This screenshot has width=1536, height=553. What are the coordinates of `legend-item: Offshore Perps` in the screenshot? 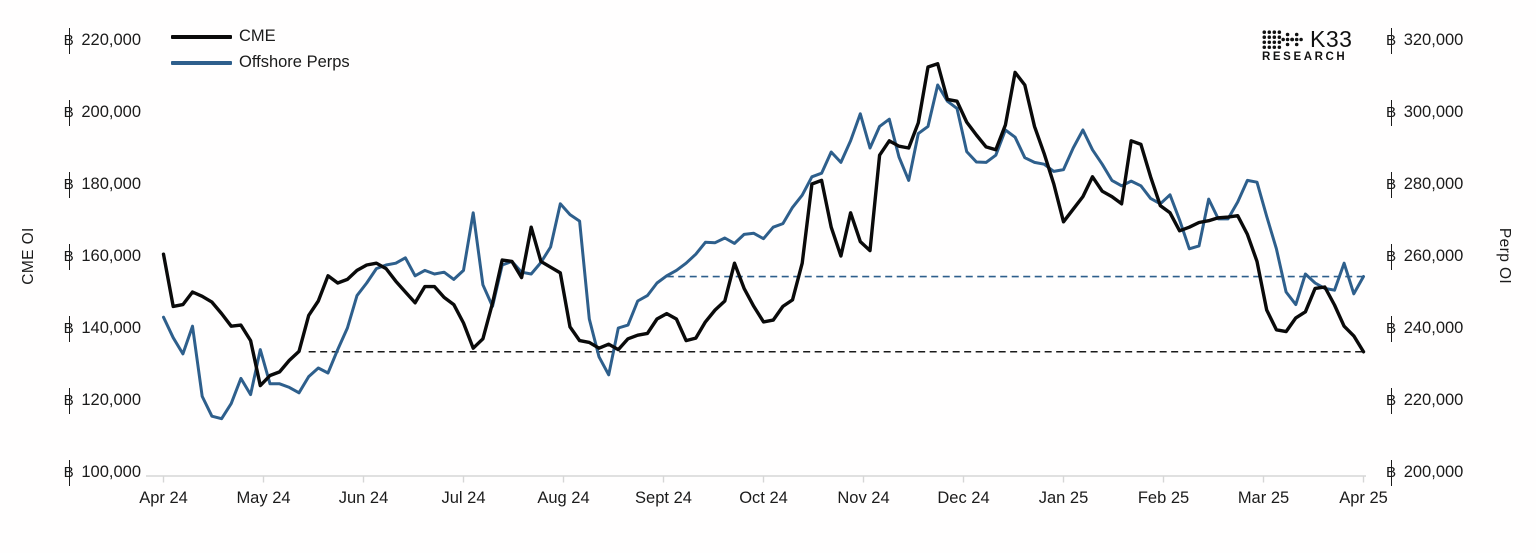 It's located at (260, 62).